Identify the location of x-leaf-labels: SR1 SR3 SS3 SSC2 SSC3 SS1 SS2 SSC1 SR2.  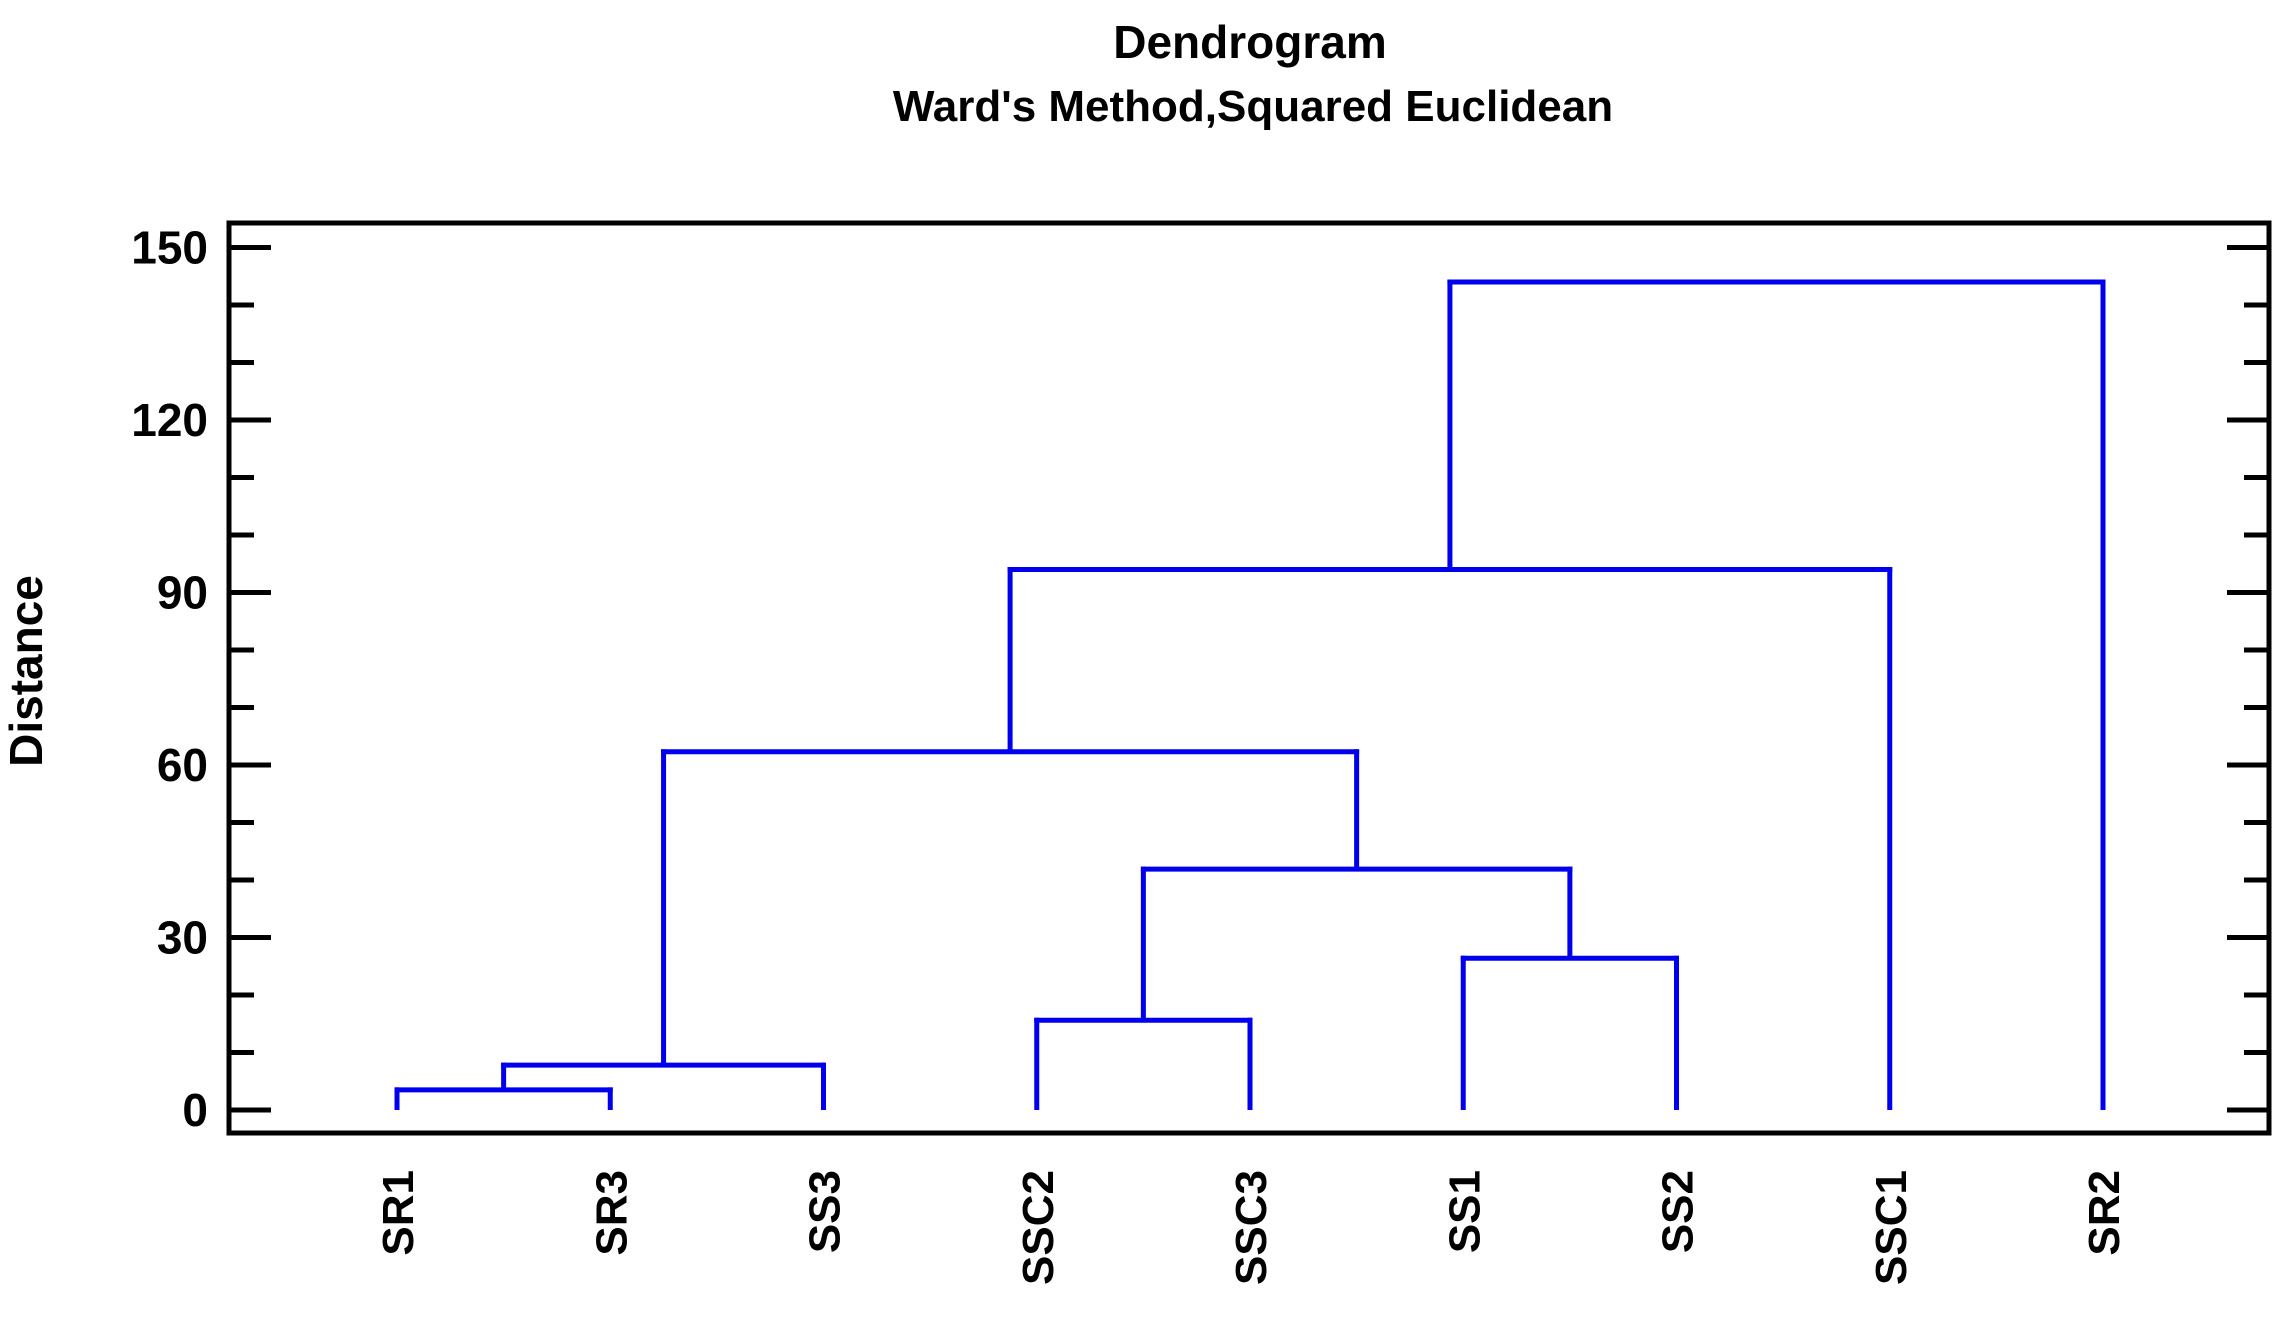
(1251, 1227).